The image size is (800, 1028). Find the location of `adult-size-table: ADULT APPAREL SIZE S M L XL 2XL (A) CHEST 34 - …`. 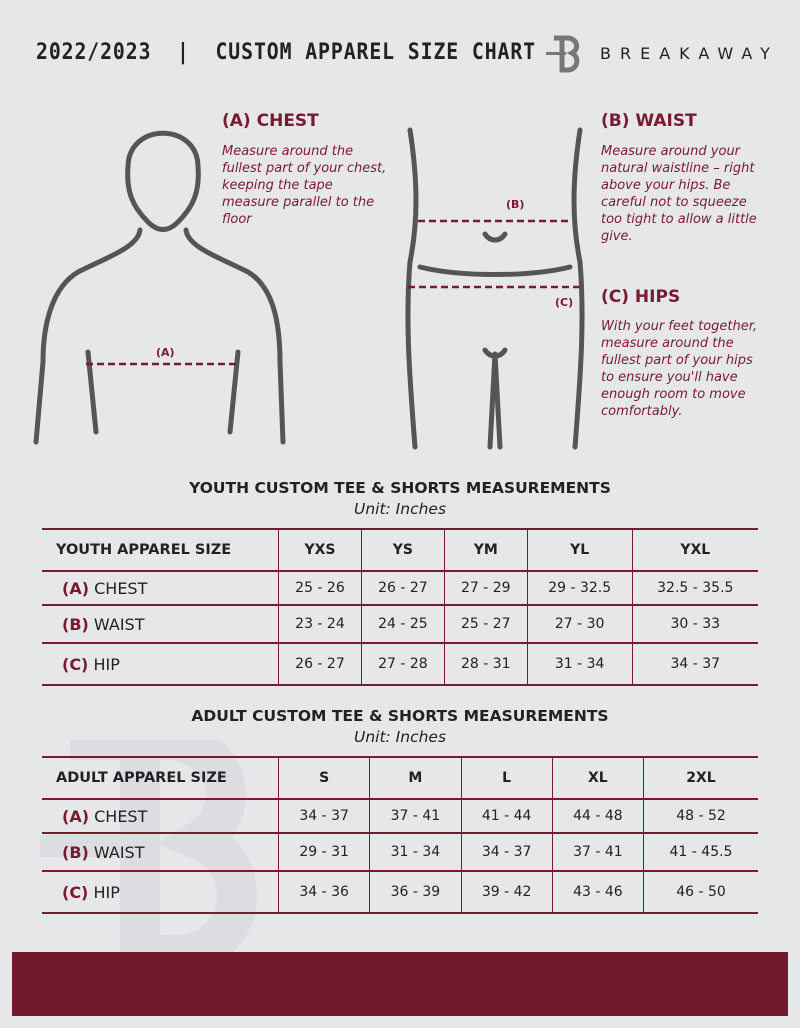

adult-size-table: ADULT APPAREL SIZE S M L XL 2XL (A) CHEST 34 - … is located at coordinates (400, 835).